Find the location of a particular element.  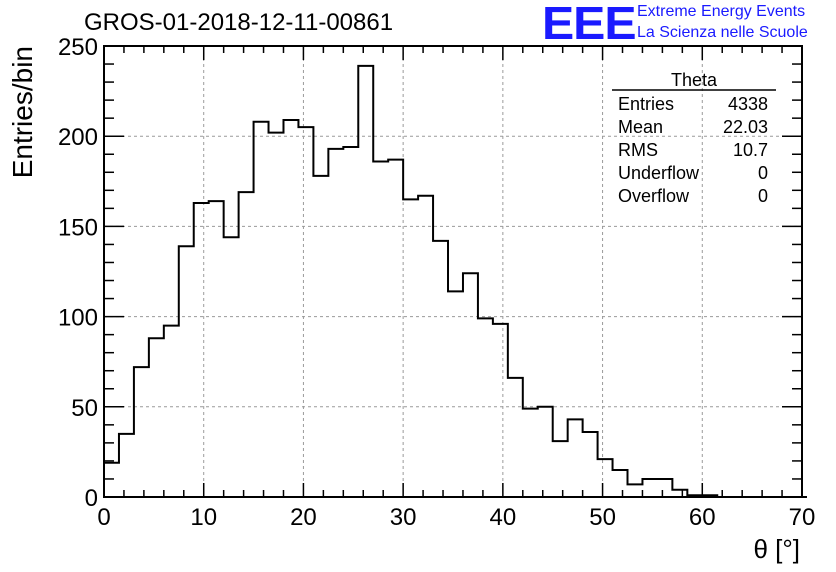

stats-label: Entries is located at coordinates (646, 104).